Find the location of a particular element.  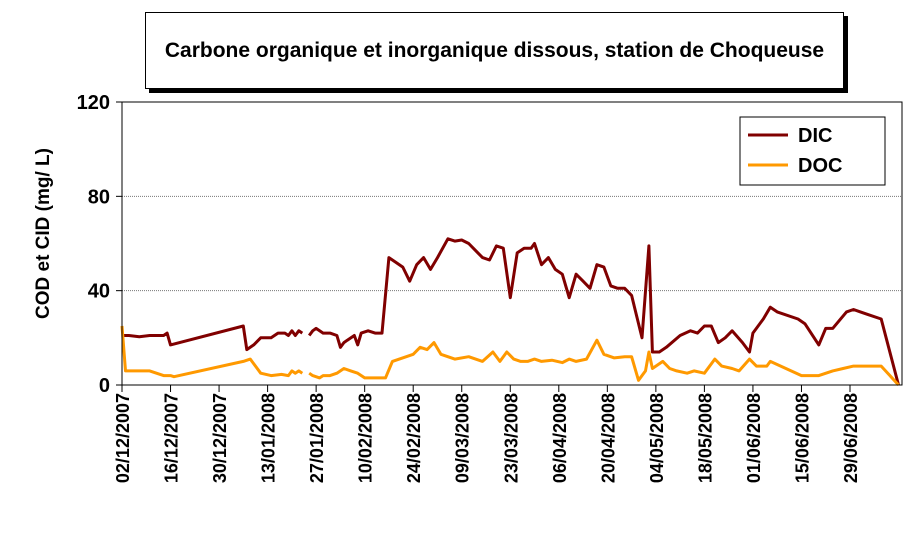

y-axis-label: COD et CID (mg/ L) is located at coordinates (43, 233).